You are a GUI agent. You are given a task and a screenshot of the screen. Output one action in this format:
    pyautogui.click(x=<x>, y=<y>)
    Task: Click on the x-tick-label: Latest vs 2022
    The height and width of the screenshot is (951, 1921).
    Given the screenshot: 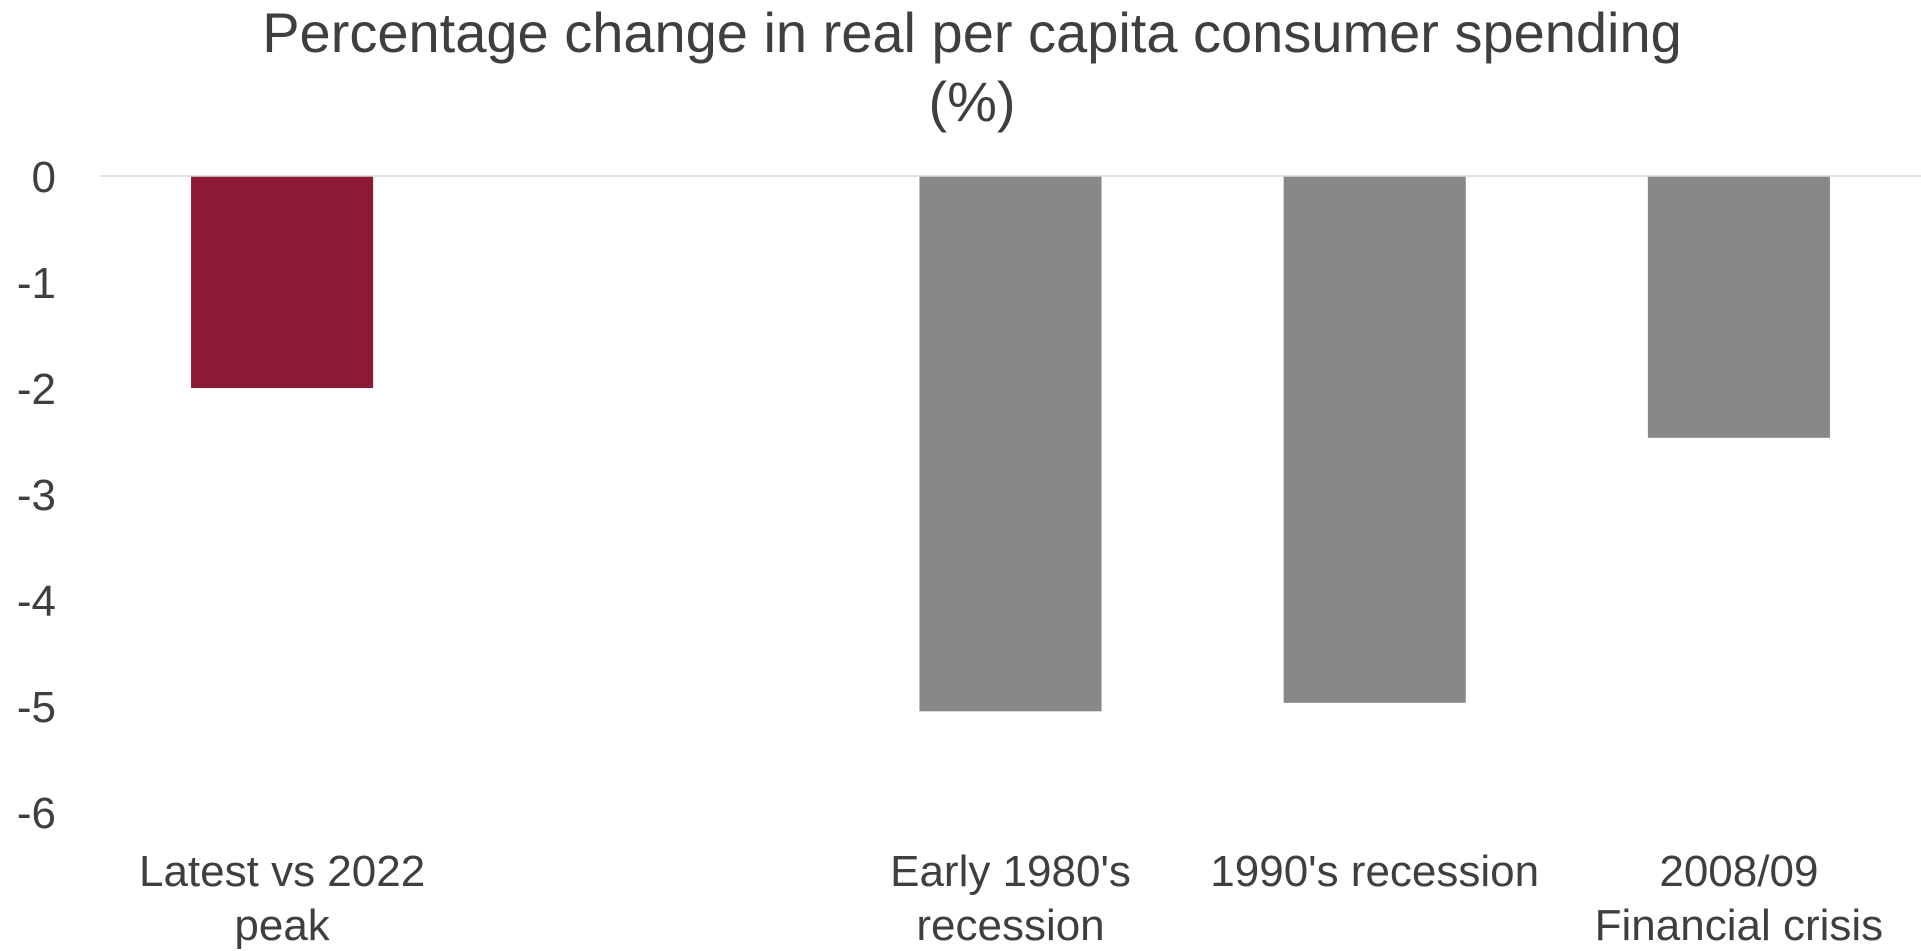 What is the action you would take?
    pyautogui.click(x=282, y=871)
    